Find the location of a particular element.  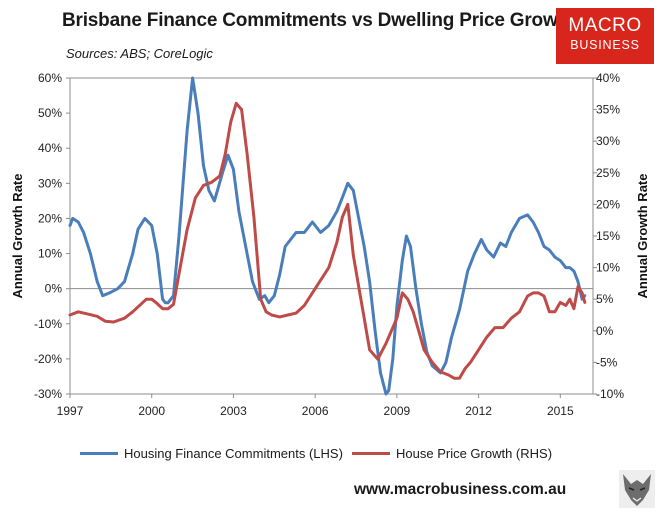

y-left-tick-label: 30% is located at coordinates (50, 183).